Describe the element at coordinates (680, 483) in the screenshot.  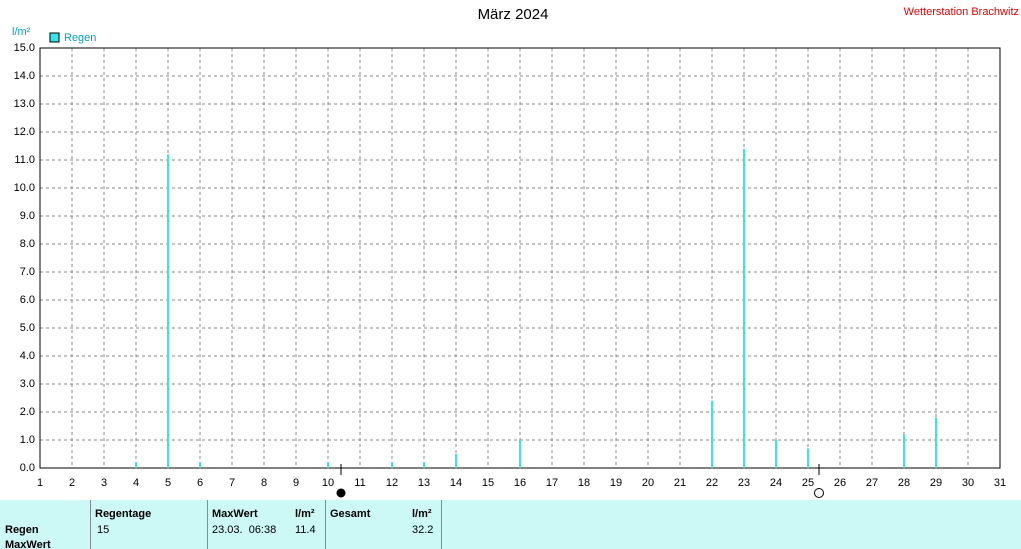
I see `x-tick-label: 21` at that location.